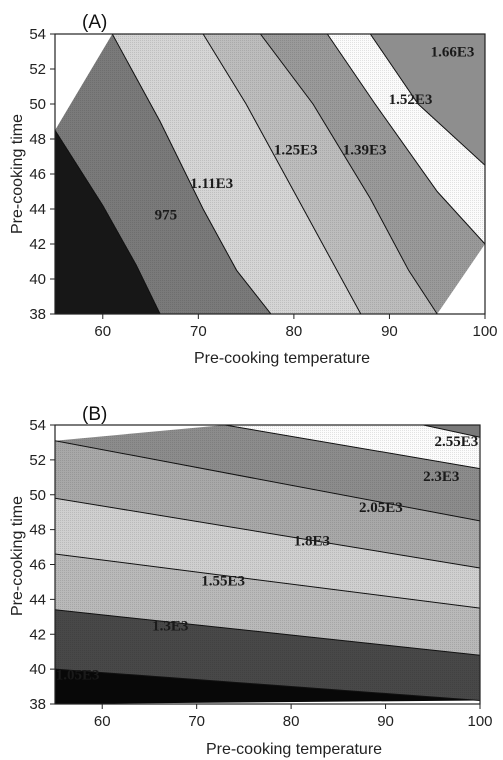 This screenshot has height=760, width=503. Describe the element at coordinates (37, 279) in the screenshot. I see `panel-a-y-tick-40: 40` at that location.